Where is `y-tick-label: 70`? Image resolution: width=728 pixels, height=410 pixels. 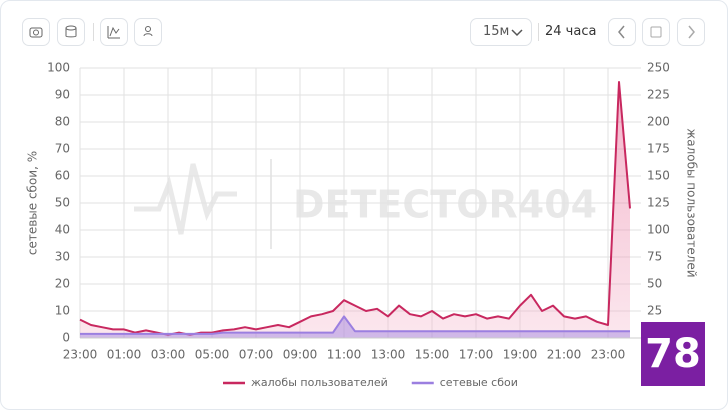 y-tick-label: 70 is located at coordinates (62, 149).